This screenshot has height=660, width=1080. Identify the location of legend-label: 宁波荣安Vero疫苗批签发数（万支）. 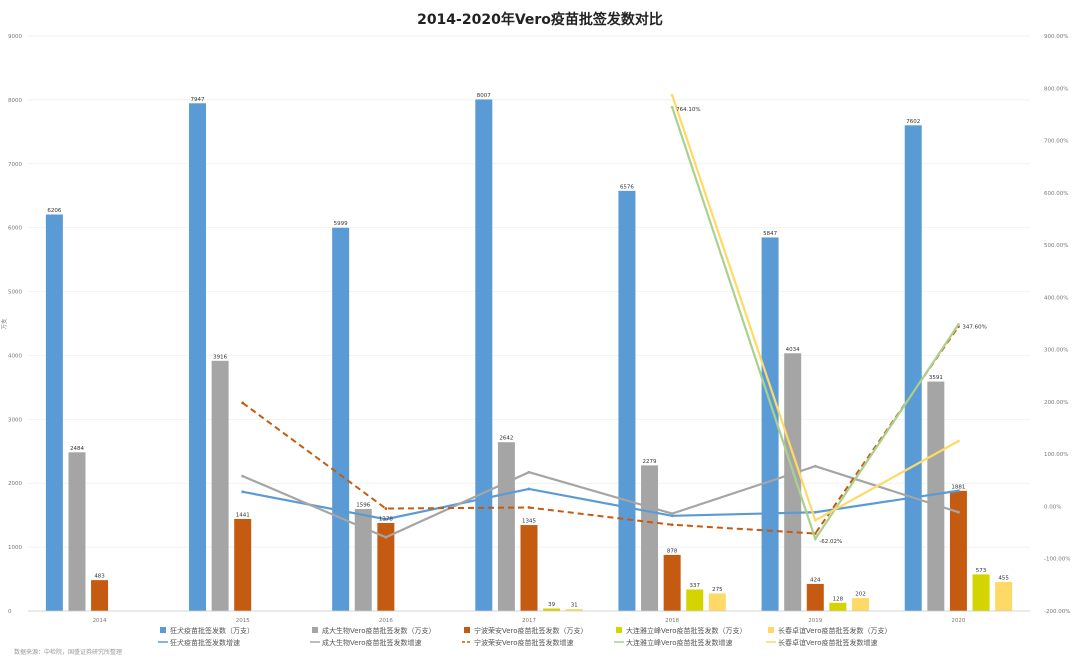
(531, 630).